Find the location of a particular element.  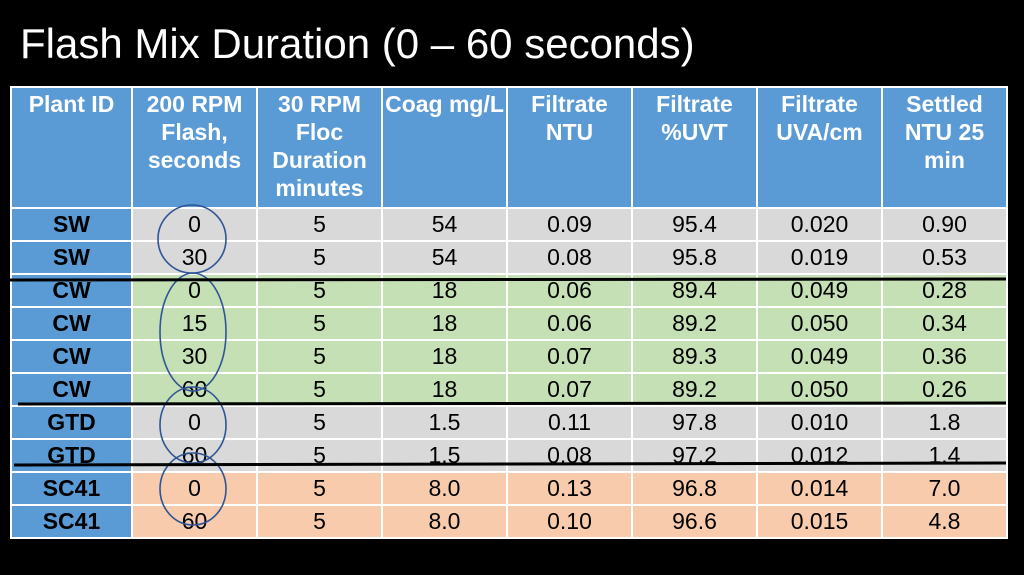

cell-settled-ntu: 0.34 is located at coordinates (944, 323).